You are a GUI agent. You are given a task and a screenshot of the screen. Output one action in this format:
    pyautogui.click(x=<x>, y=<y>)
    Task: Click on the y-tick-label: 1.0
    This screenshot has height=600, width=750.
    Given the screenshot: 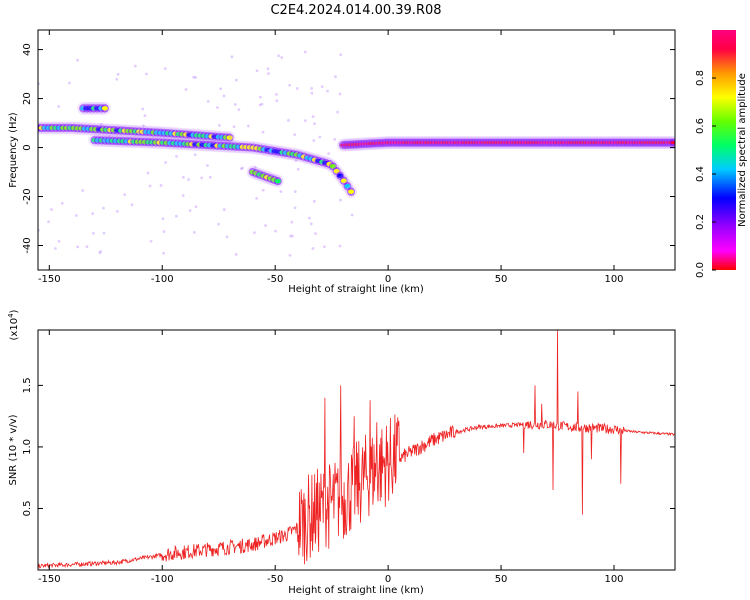 What is the action you would take?
    pyautogui.click(x=27, y=447)
    